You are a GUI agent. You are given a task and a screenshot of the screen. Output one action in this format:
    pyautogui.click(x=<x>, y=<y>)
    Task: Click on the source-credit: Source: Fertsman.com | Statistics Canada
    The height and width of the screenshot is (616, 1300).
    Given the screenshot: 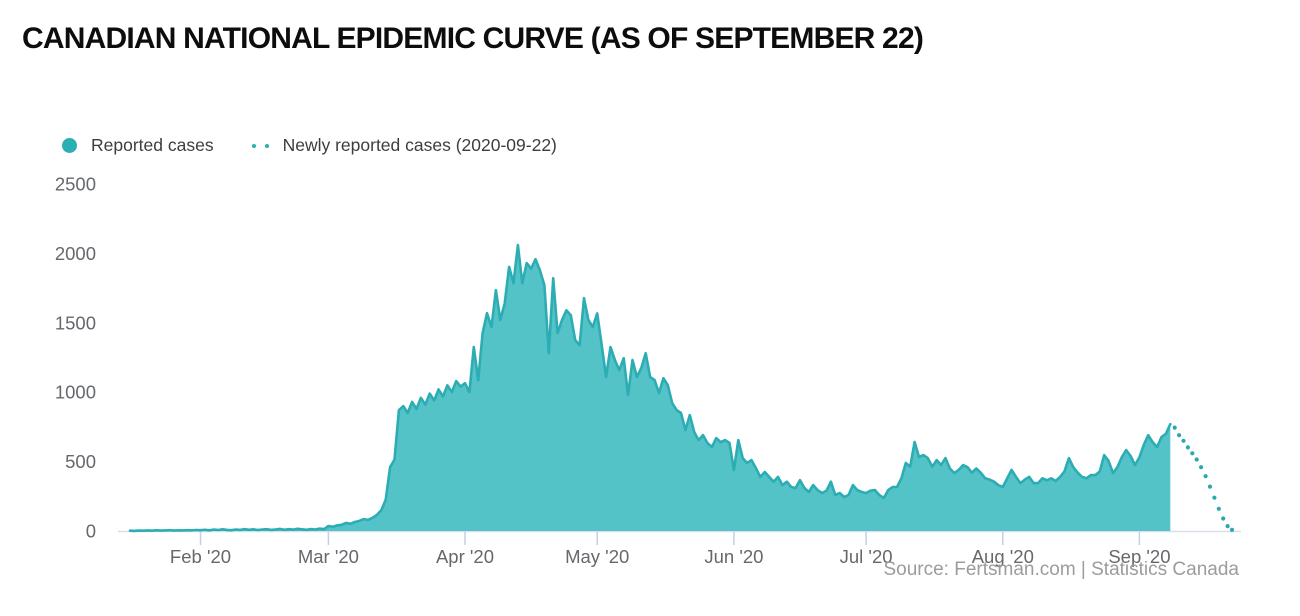 What is the action you would take?
    pyautogui.click(x=1061, y=569)
    